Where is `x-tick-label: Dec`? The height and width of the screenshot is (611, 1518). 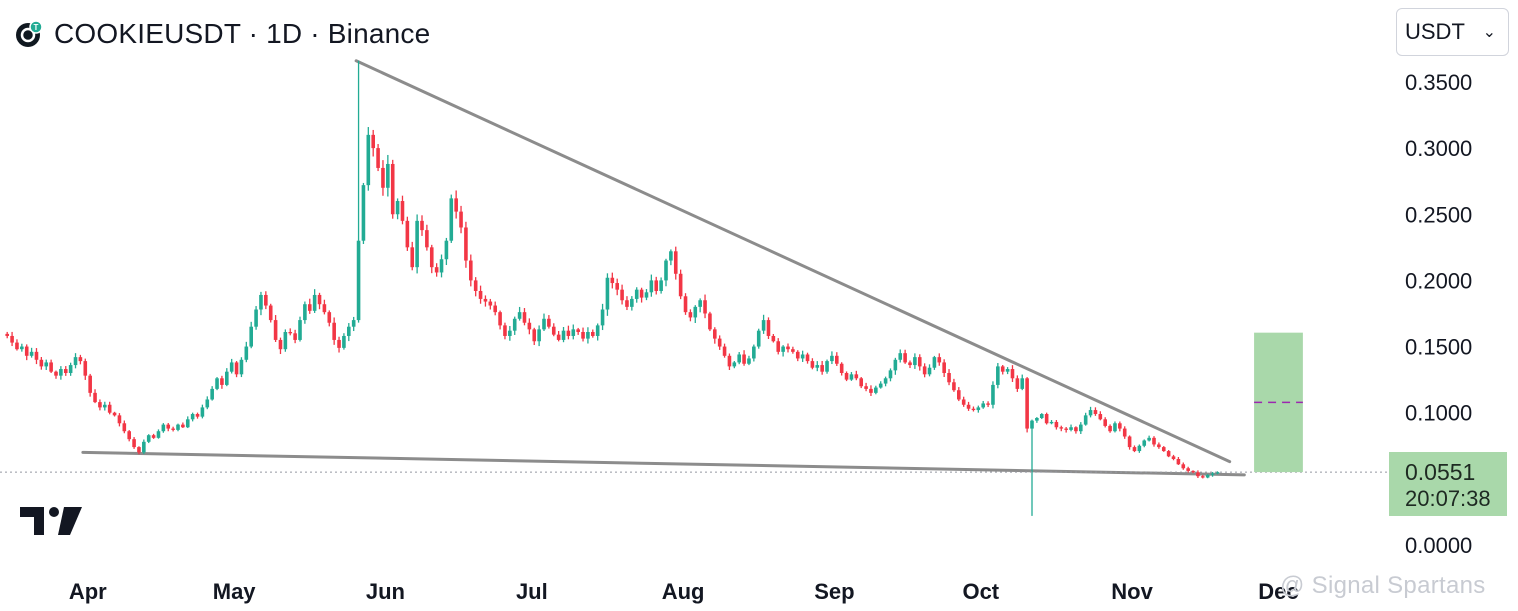 x-tick-label: Dec is located at coordinates (1278, 591).